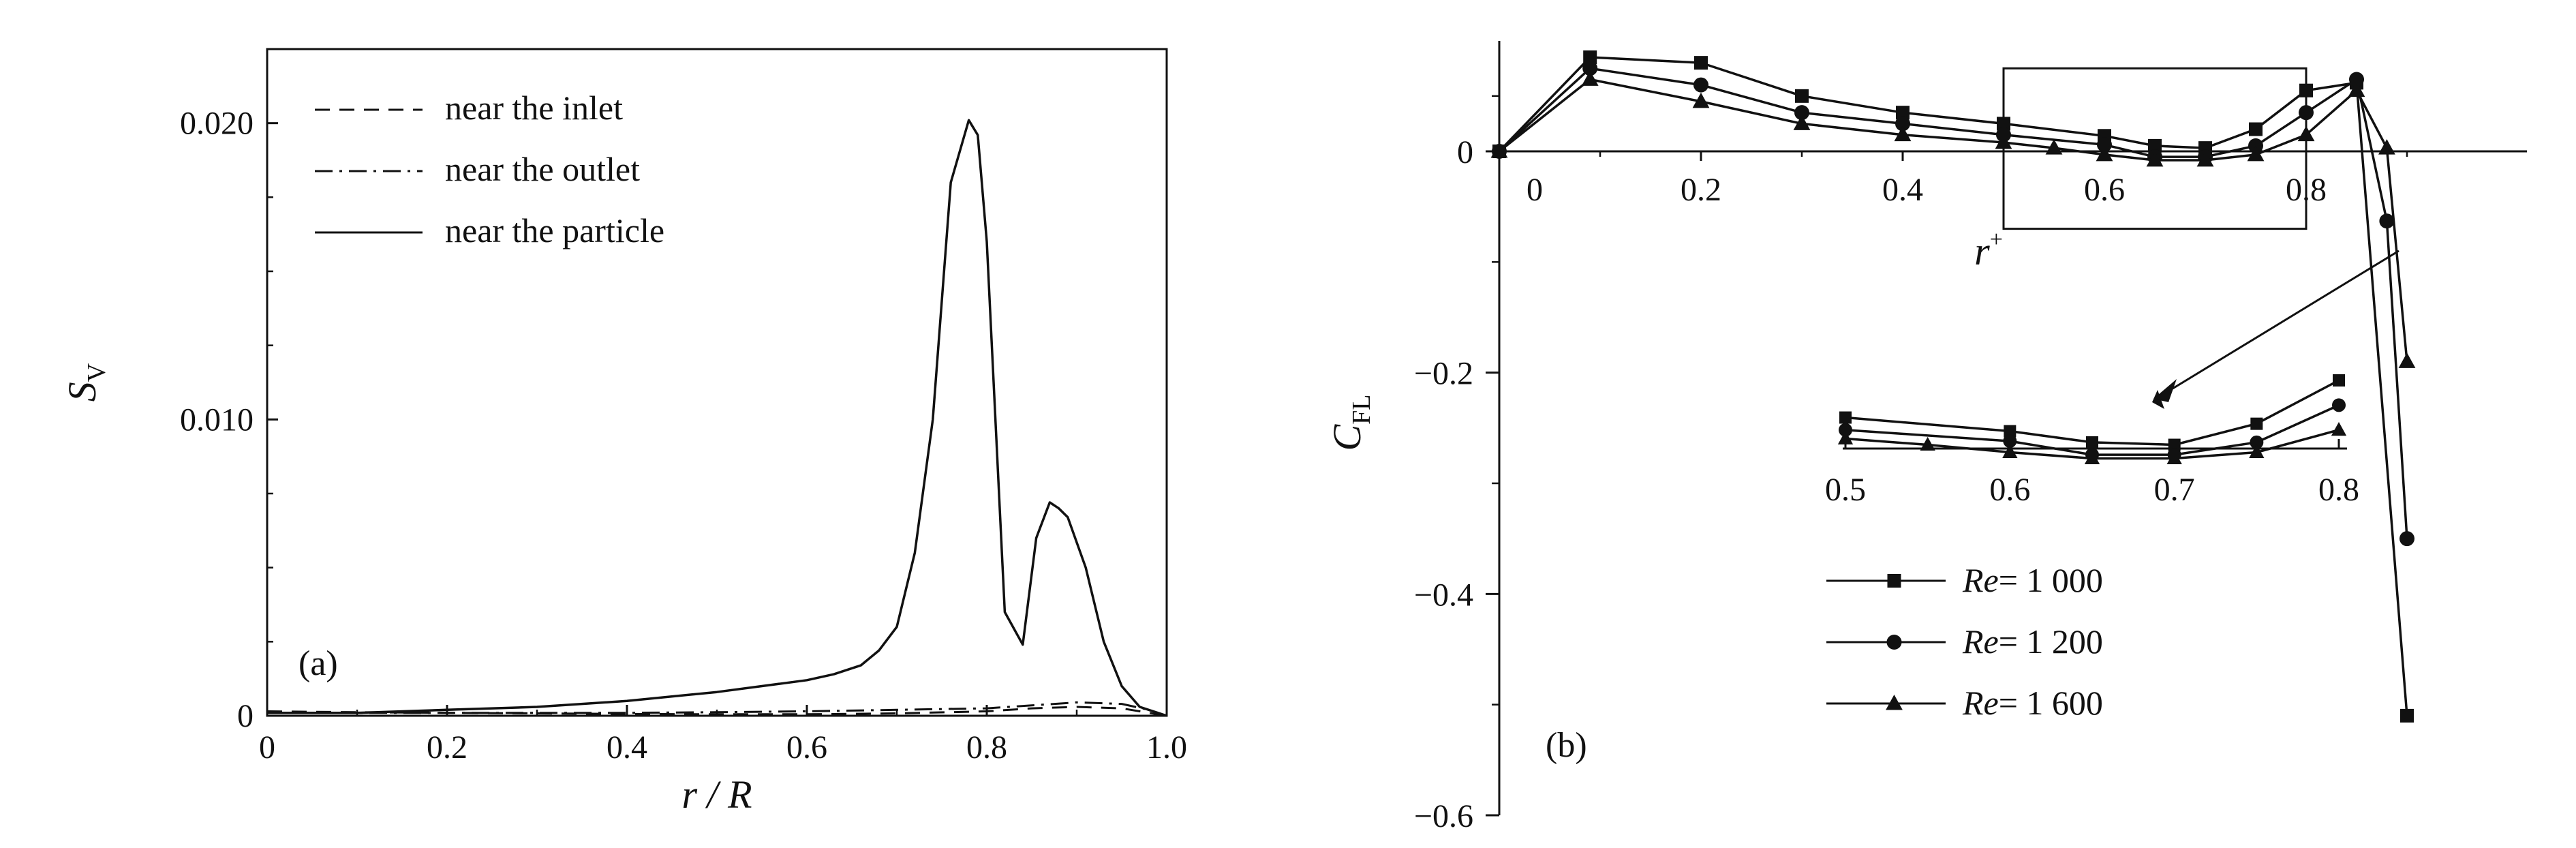 The height and width of the screenshot is (848, 2576). Describe the element at coordinates (2174, 490) in the screenshot. I see `inset-x-tick-label: 0.7` at that location.